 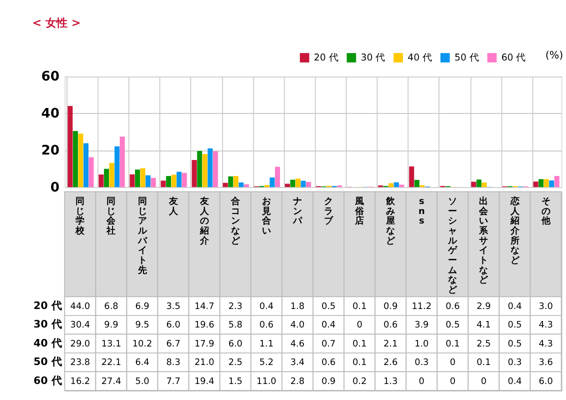 I want to click on text: 60 代, so click(x=47, y=380).